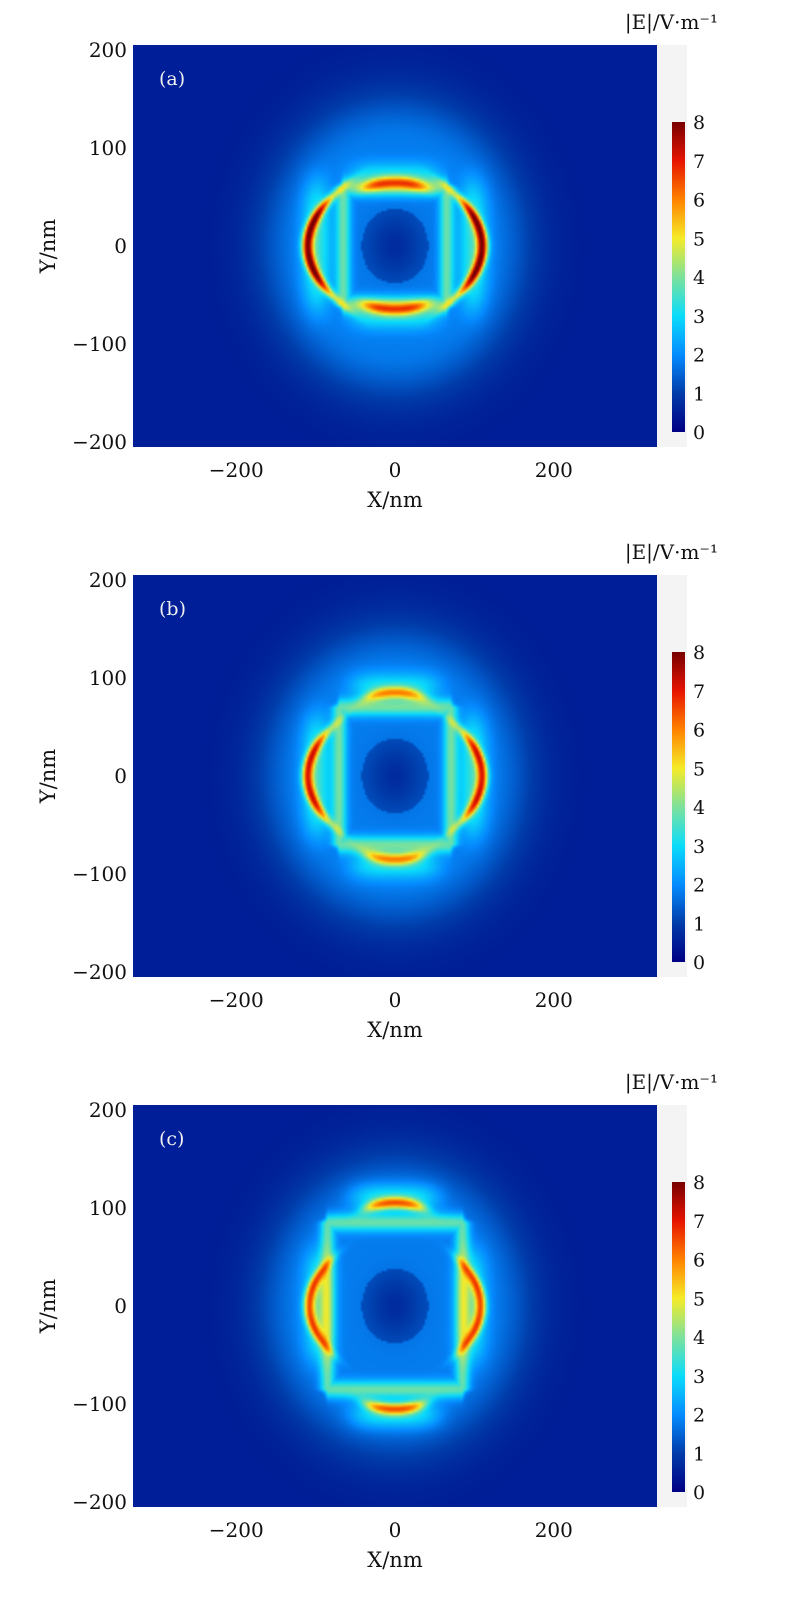  I want to click on panel-label: (b), so click(172, 609).